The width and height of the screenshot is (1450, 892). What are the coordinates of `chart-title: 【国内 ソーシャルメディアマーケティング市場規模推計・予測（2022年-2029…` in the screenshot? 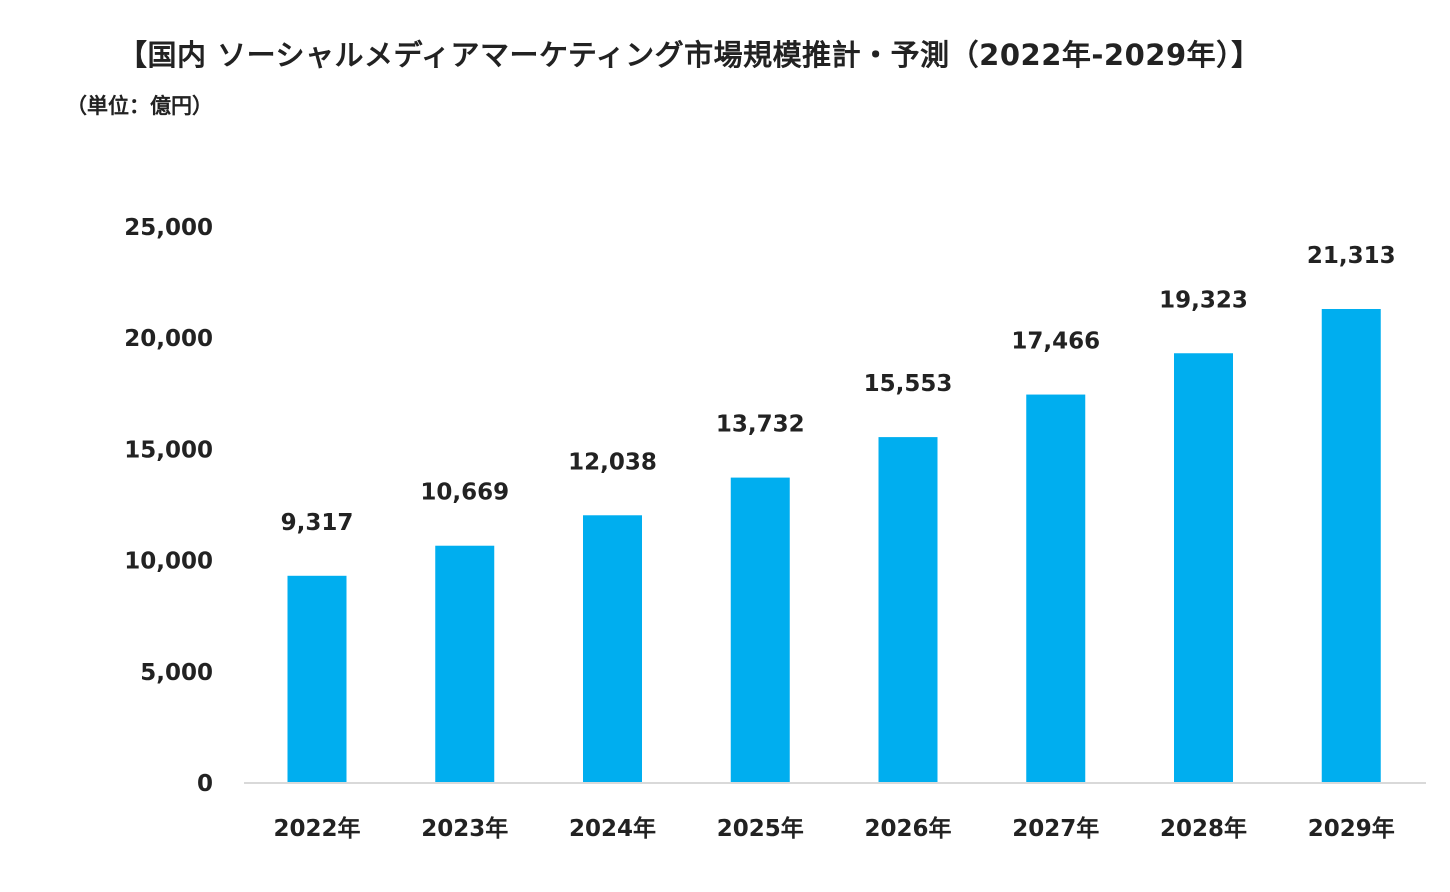 It's located at (689, 55).